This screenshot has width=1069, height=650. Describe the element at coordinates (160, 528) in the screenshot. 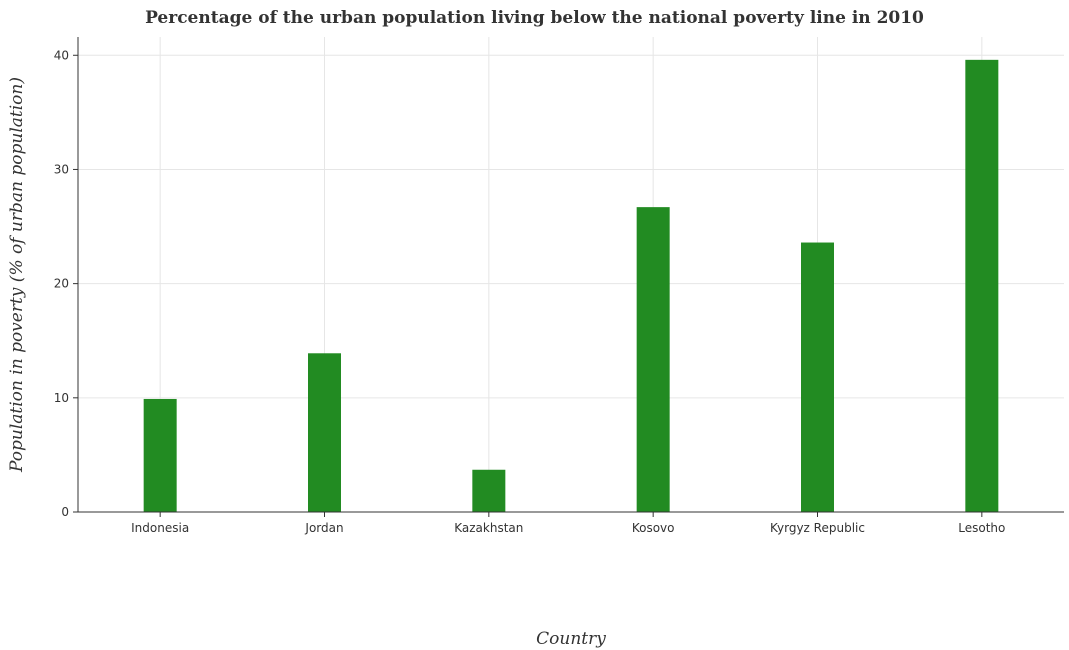

I see `x-tick-label: Indonesia` at that location.